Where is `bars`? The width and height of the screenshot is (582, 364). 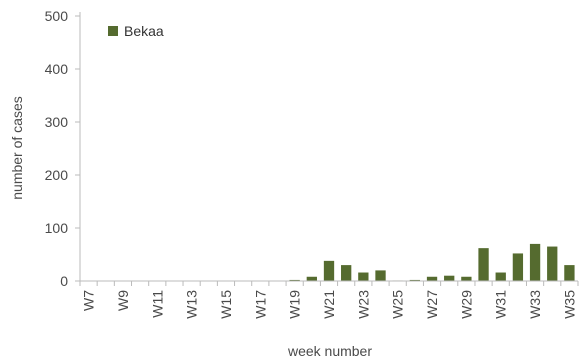 bars is located at coordinates (432, 262).